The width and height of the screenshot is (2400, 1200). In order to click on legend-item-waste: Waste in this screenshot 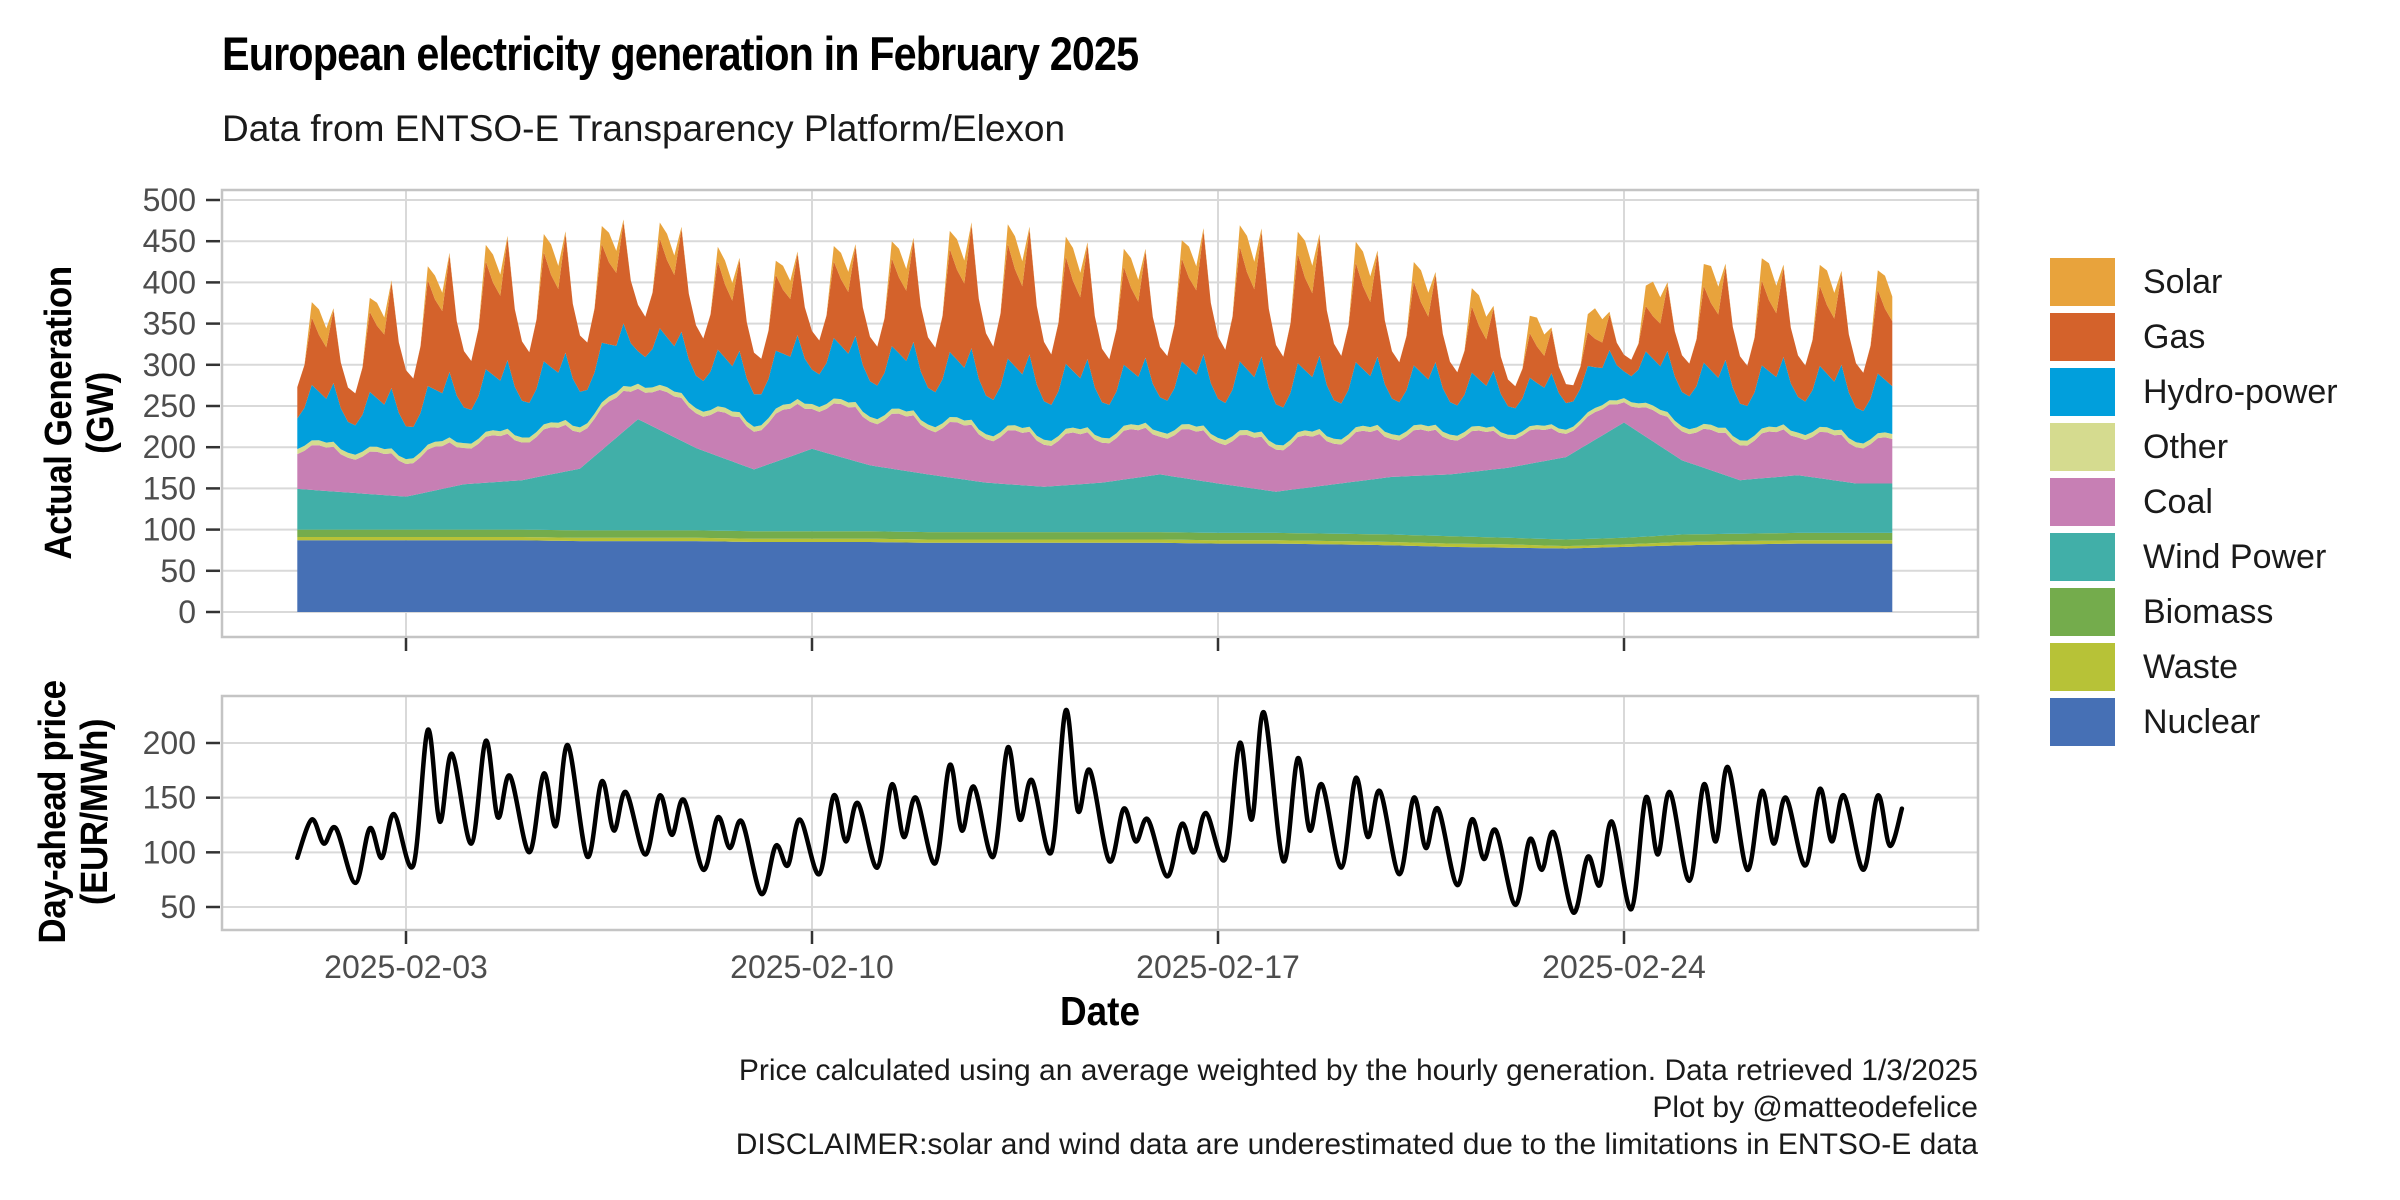, I will do `click(2194, 667)`.